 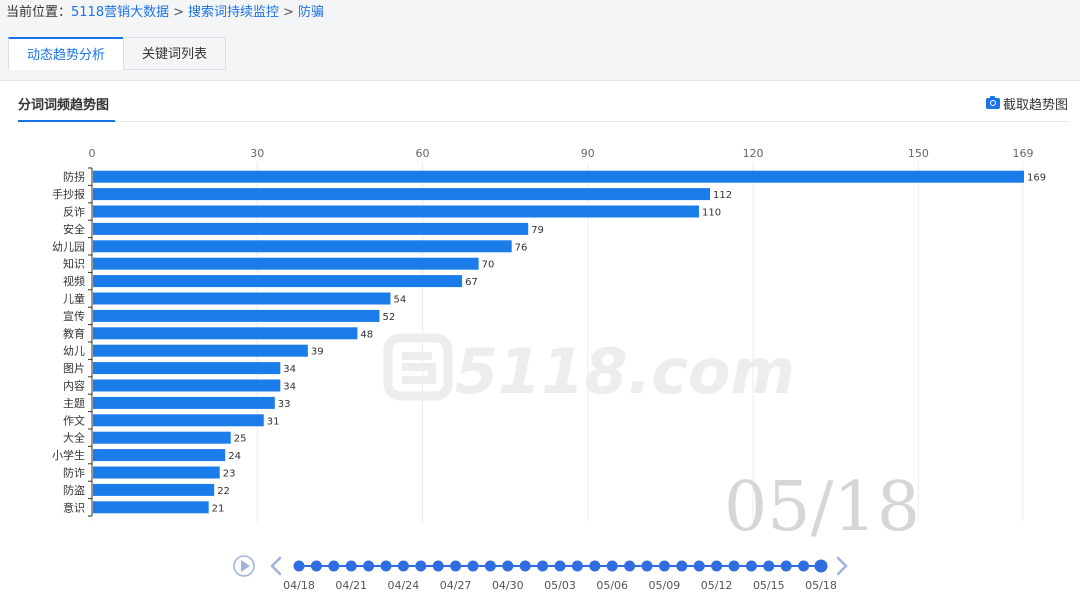 I want to click on x-tick-label: 0, so click(x=92, y=153).